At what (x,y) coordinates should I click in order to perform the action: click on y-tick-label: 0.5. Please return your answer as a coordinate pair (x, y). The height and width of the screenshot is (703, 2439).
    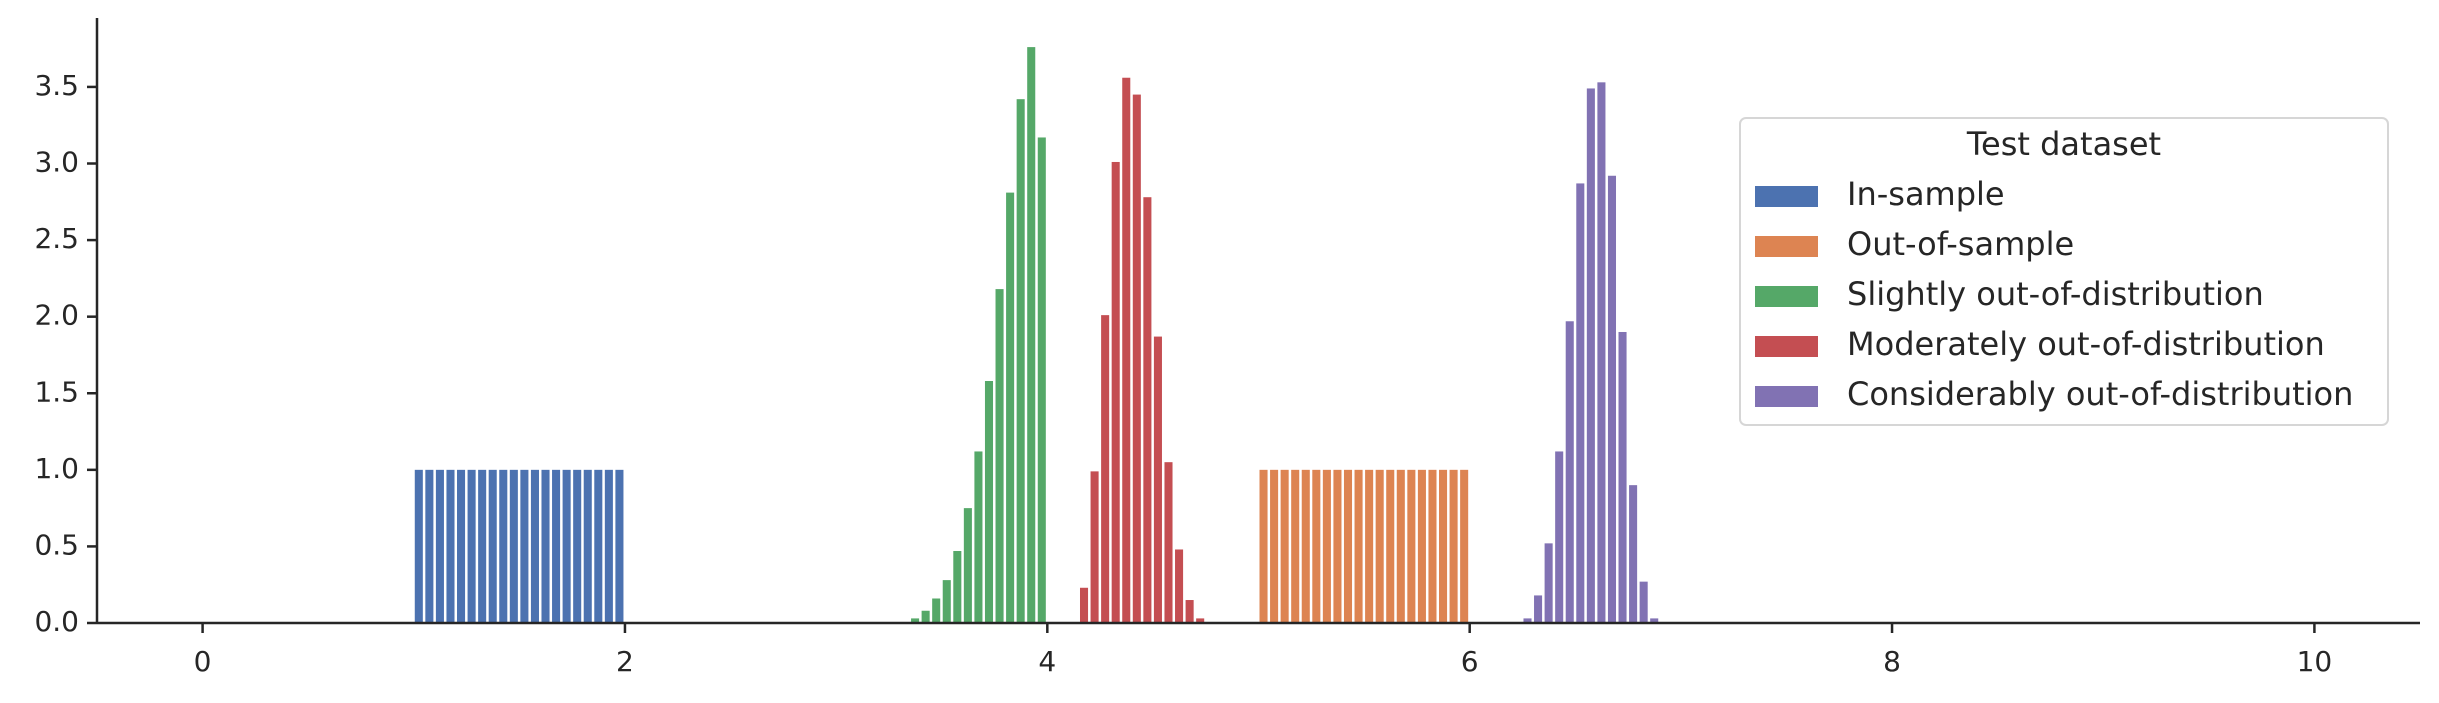
    Looking at the image, I should click on (56, 544).